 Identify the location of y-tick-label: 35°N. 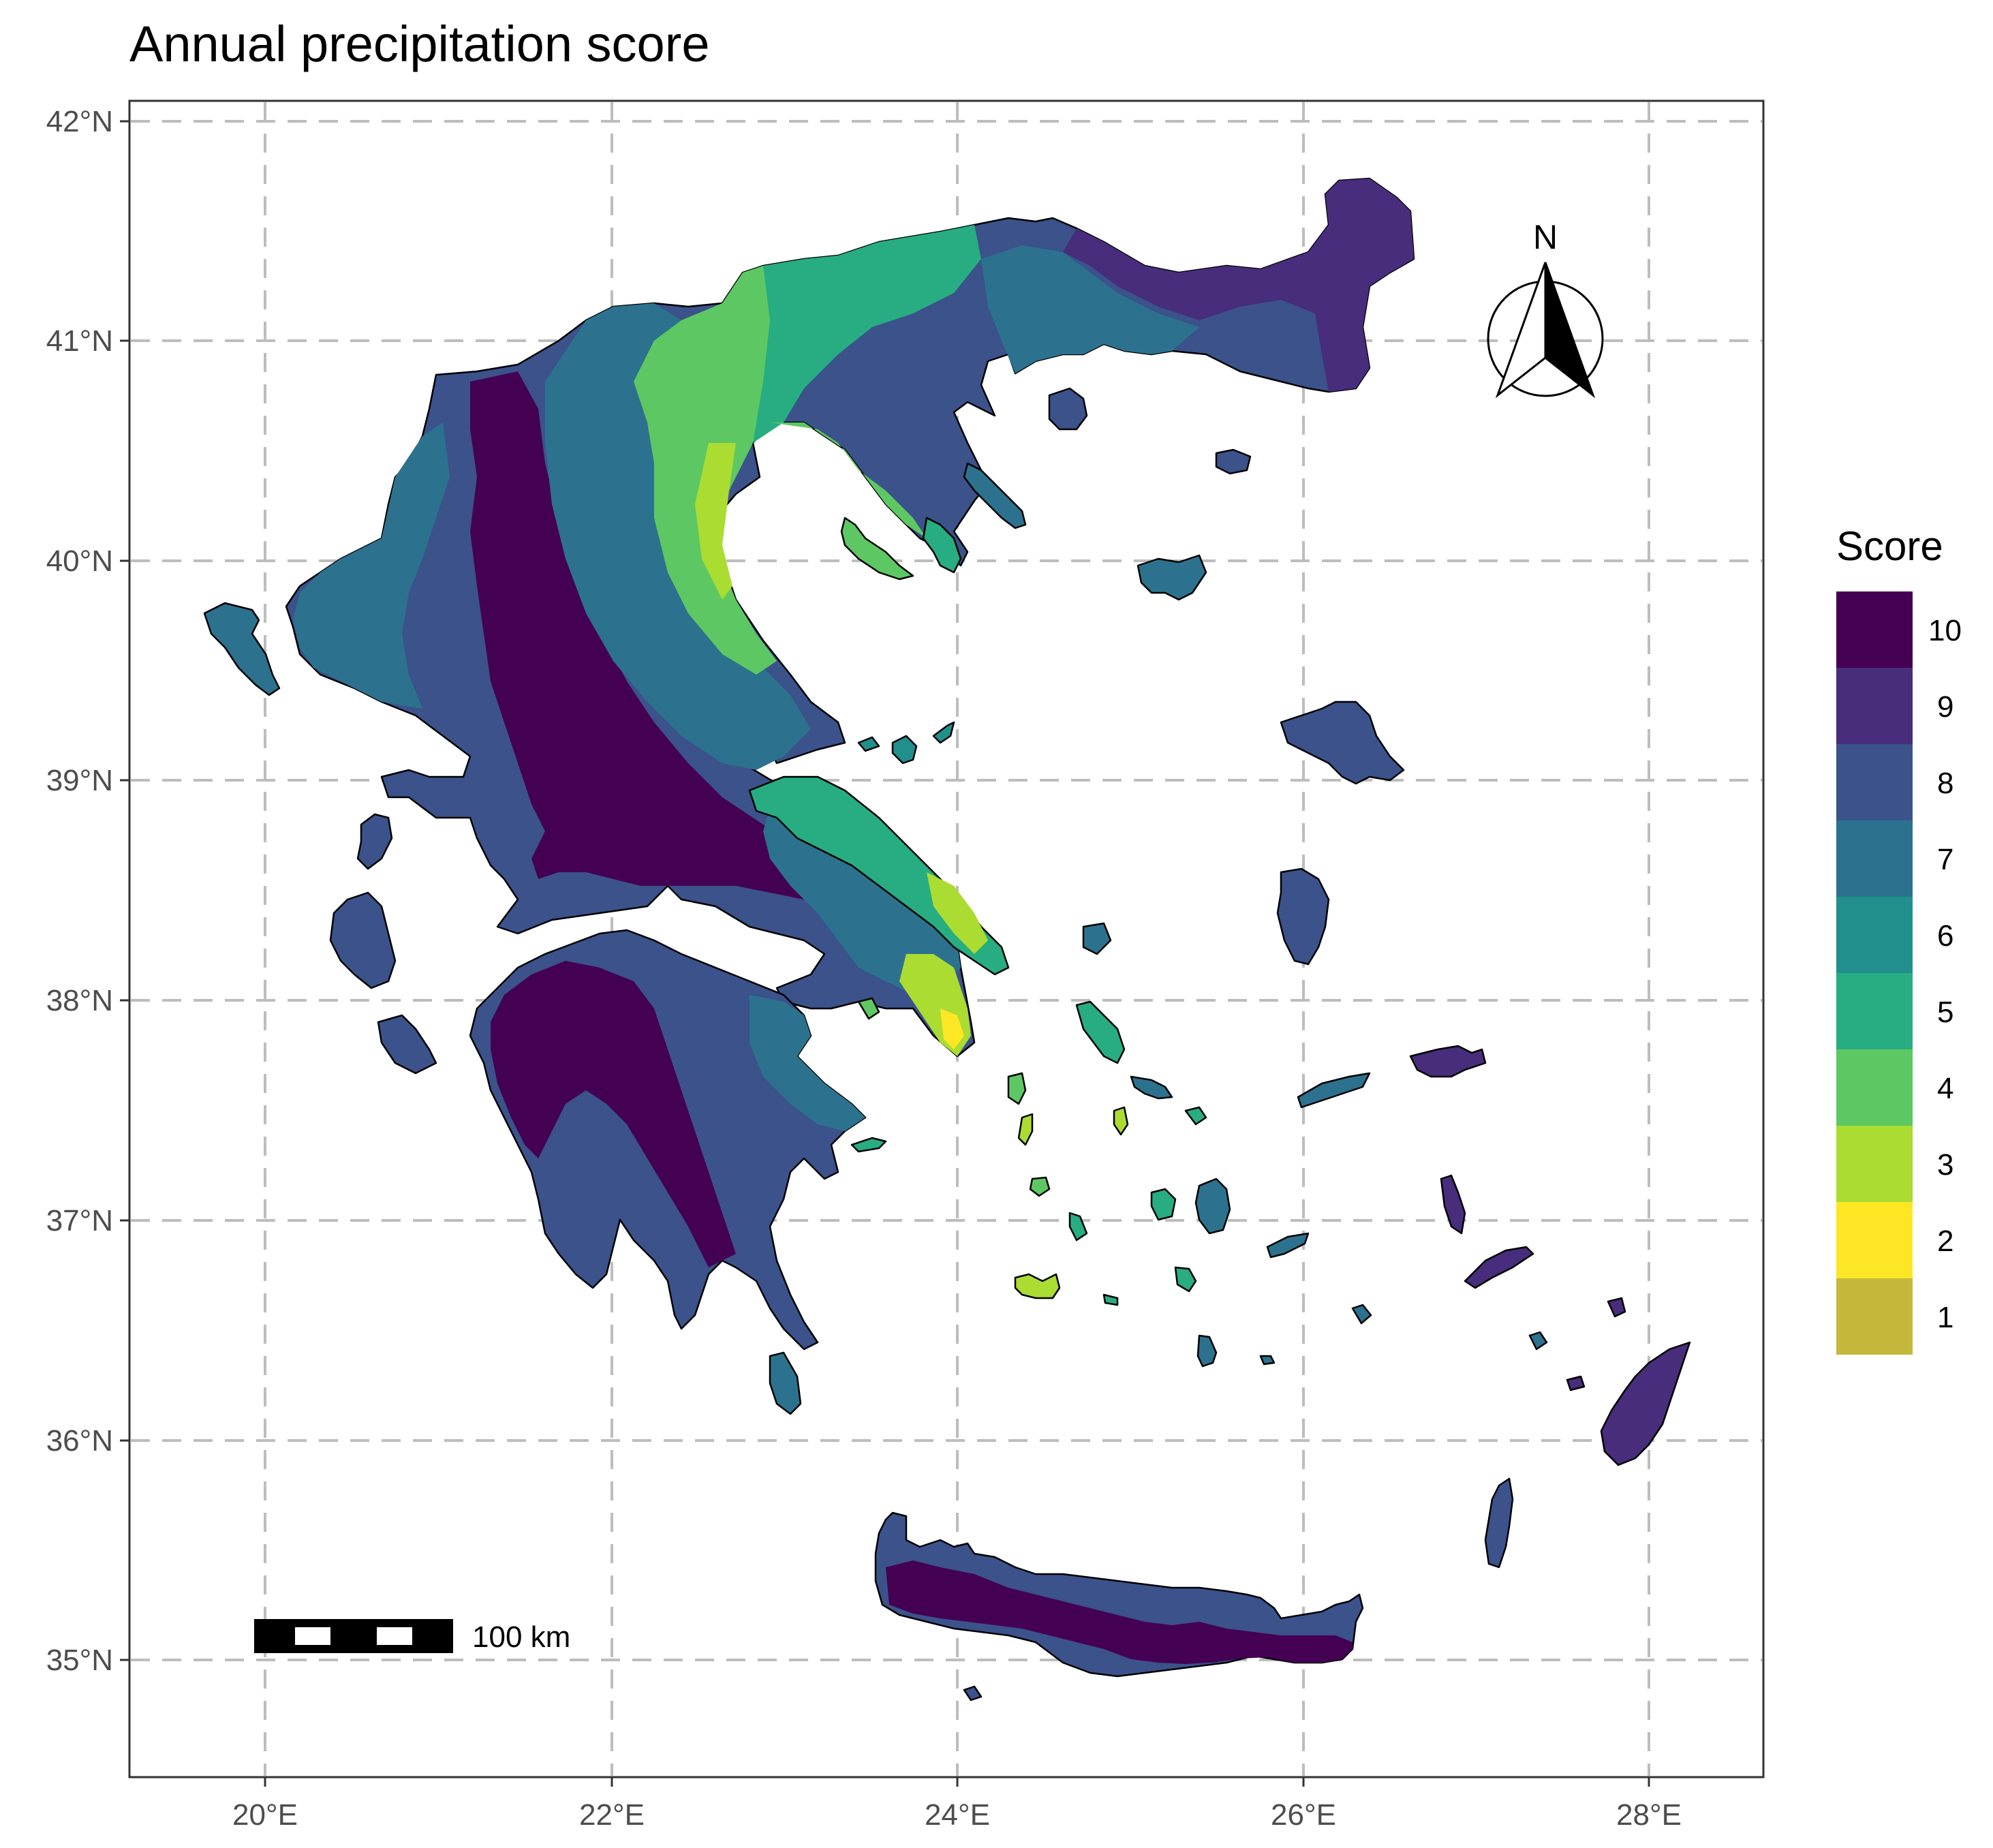
(79, 1660).